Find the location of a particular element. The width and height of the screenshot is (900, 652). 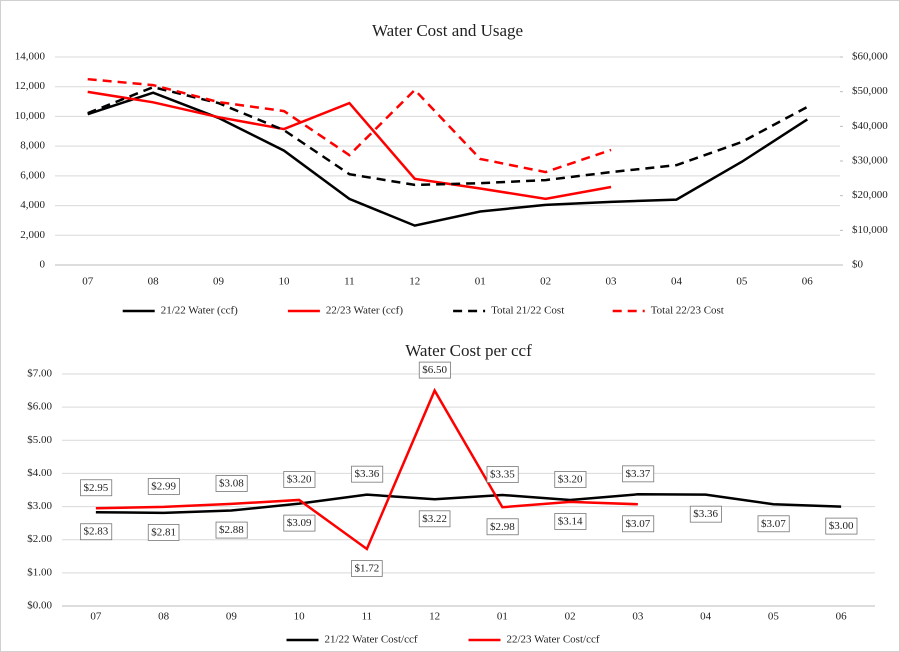

data-label-text: $2.99 is located at coordinates (163, 486).